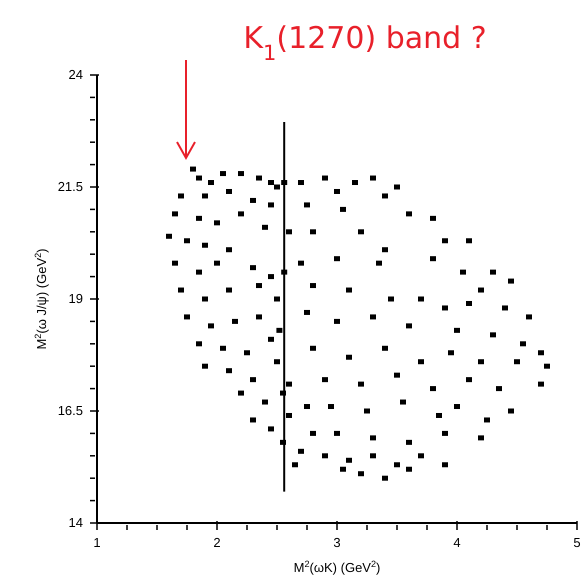  Describe the element at coordinates (97, 542) in the screenshot. I see `x-tick-label: 1` at that location.